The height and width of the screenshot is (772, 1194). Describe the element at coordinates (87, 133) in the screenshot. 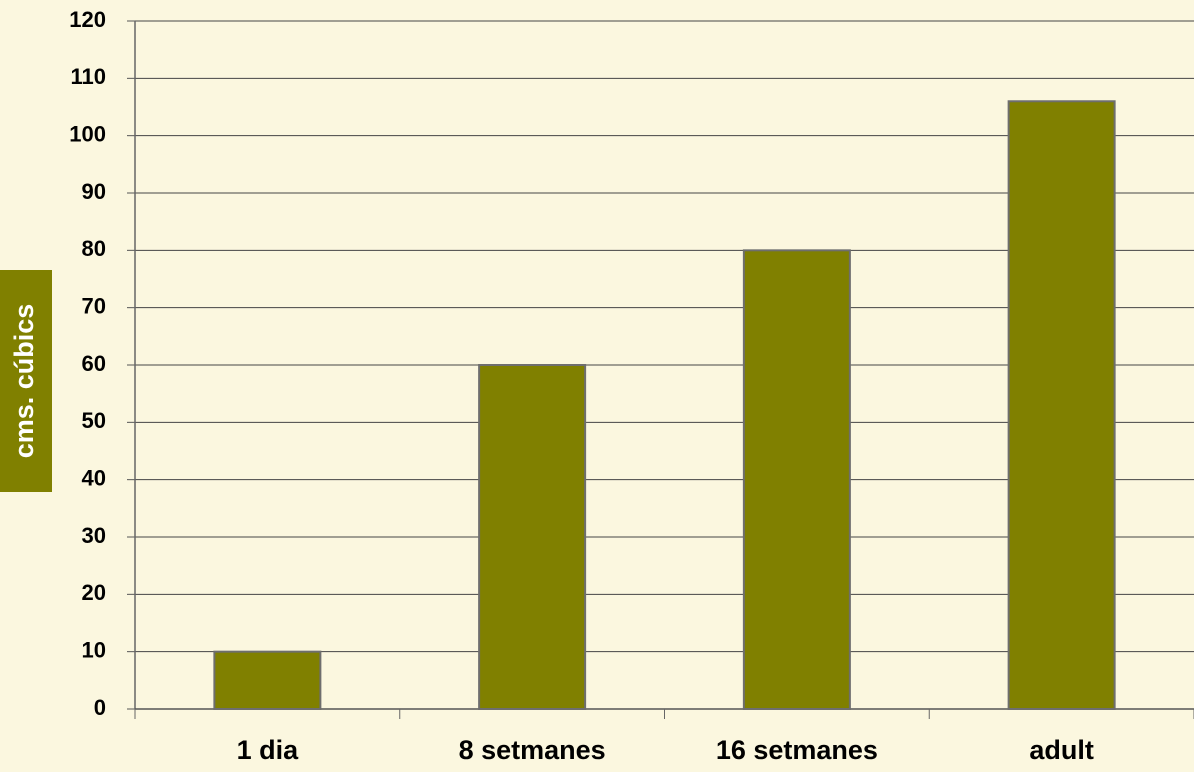

I see `y-tick-label: 100` at that location.